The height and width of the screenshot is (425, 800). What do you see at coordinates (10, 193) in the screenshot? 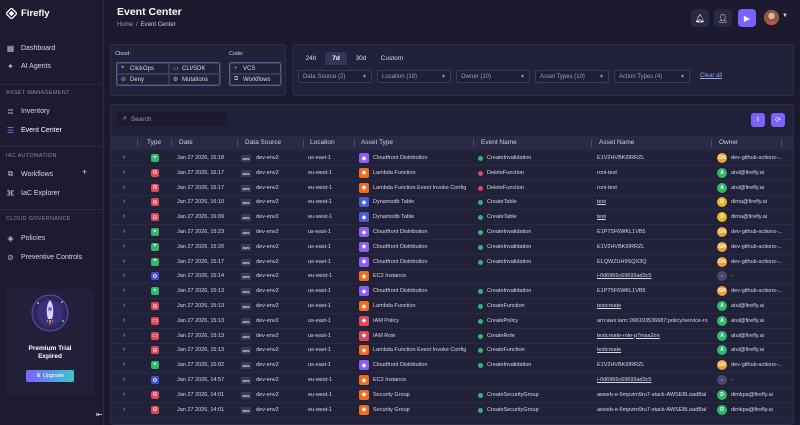
I see `code-icon: ⌘` at bounding box center [10, 193].